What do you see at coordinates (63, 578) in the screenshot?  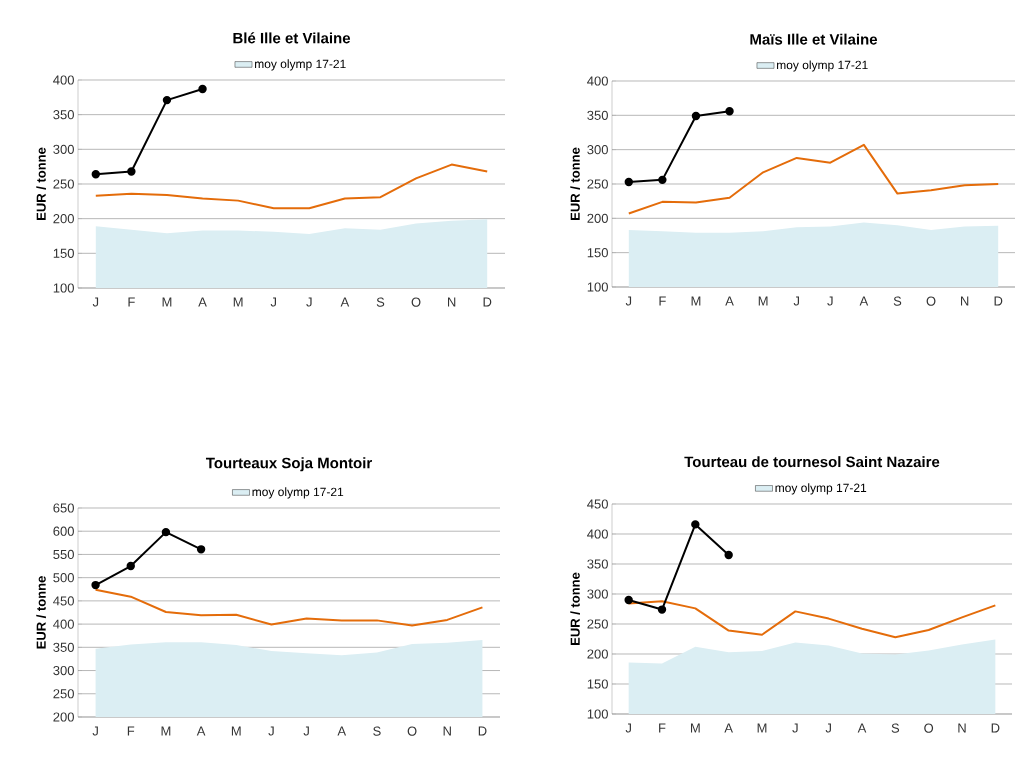 I see `y-tick-label: 500` at bounding box center [63, 578].